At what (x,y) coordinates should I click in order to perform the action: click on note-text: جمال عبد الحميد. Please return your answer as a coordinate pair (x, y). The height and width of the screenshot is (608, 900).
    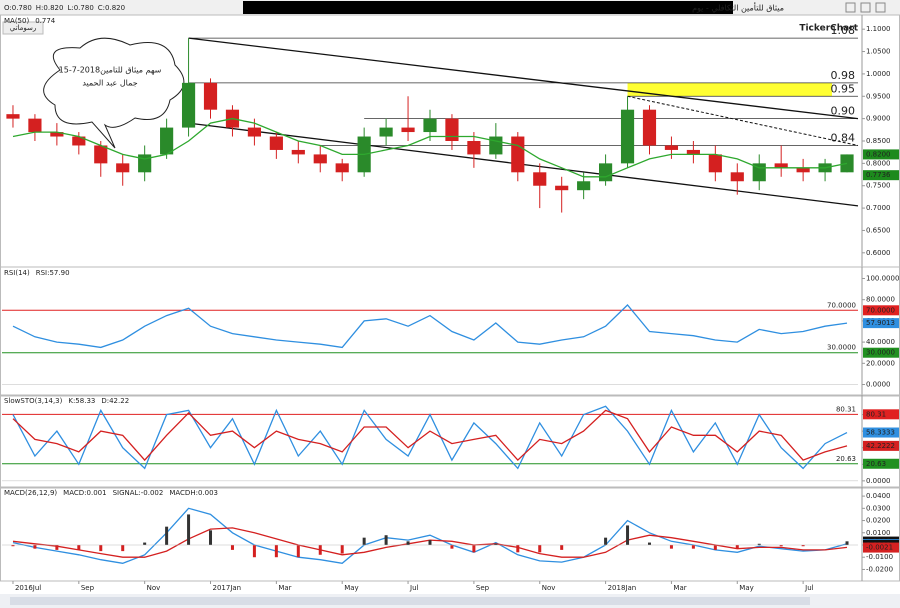
    Looking at the image, I should click on (109, 83).